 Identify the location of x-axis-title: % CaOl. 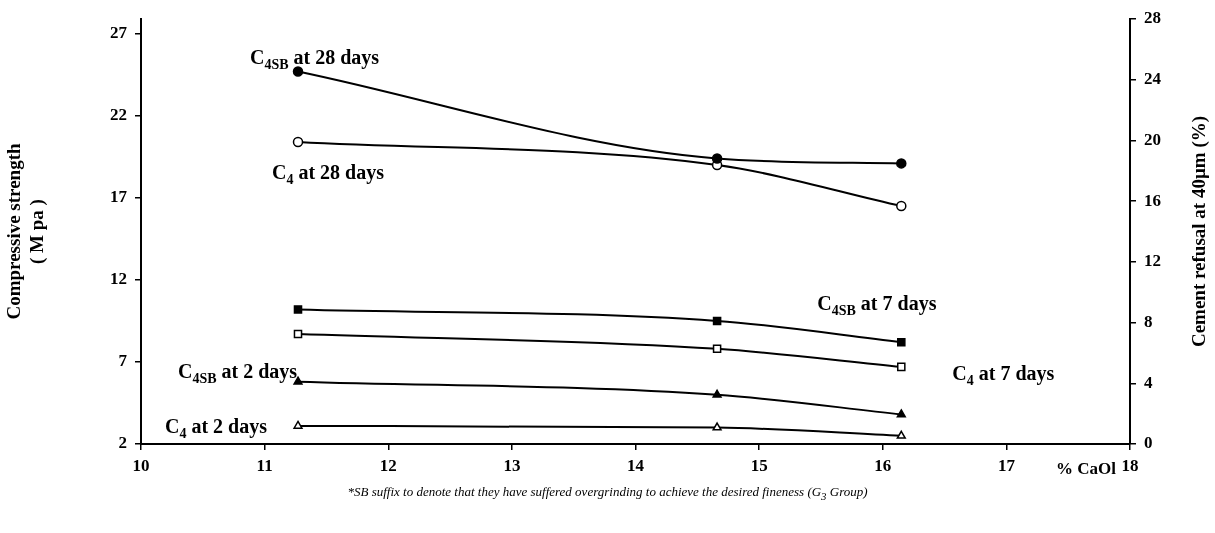
(1086, 468).